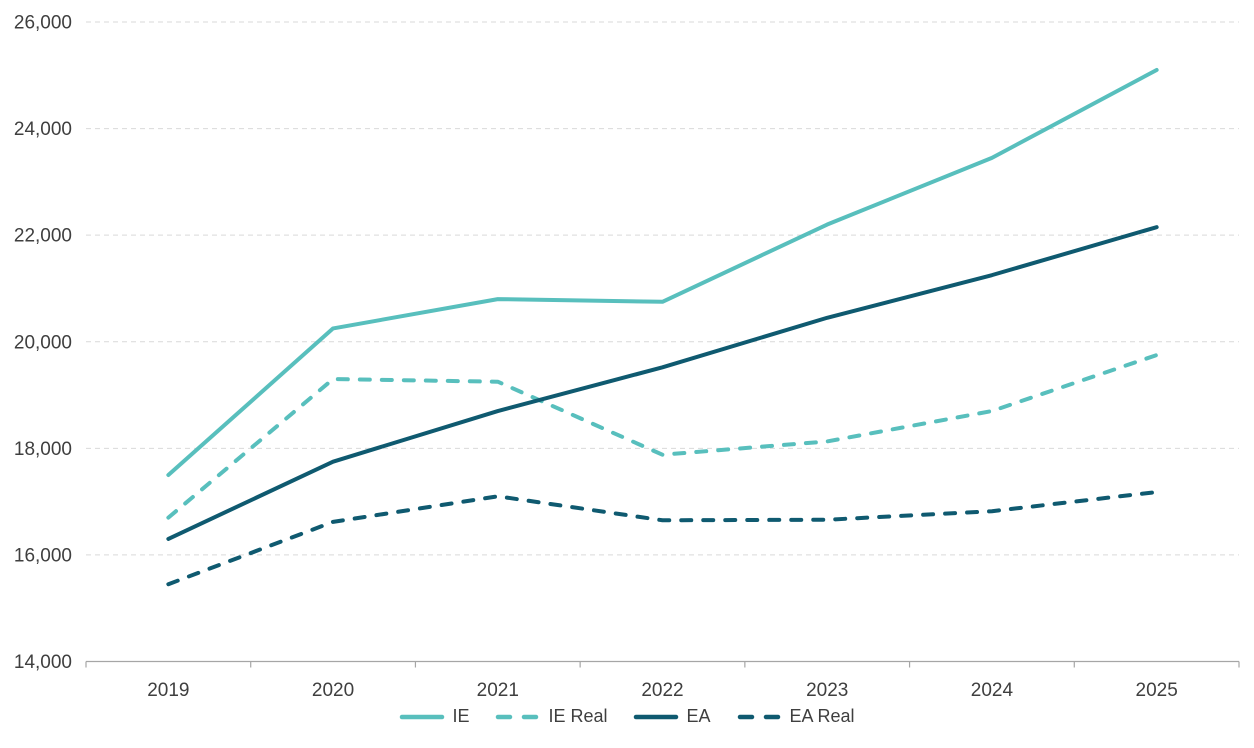 The width and height of the screenshot is (1254, 748). I want to click on legend-label: EA Real, so click(822, 716).